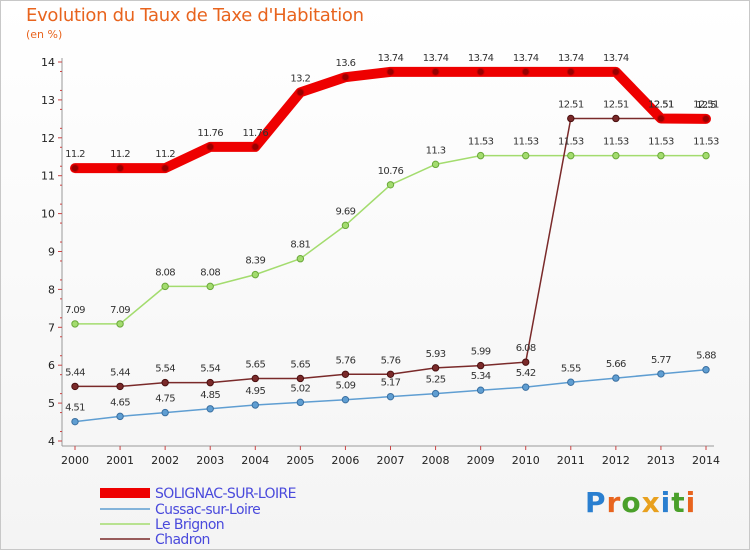  What do you see at coordinates (345, 360) in the screenshot?
I see `data-label: 5.76` at bounding box center [345, 360].